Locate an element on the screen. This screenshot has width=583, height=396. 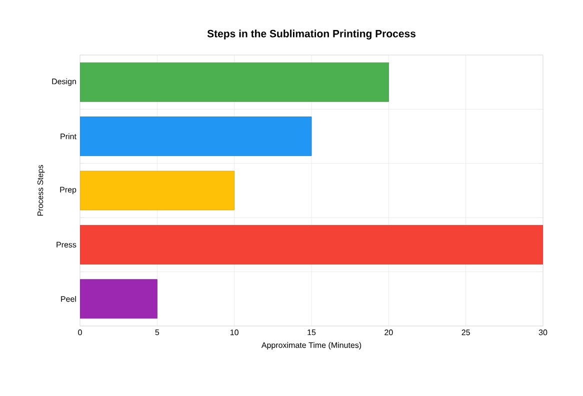
chart-title: Steps in the Sublimation Printing Process is located at coordinates (311, 35).